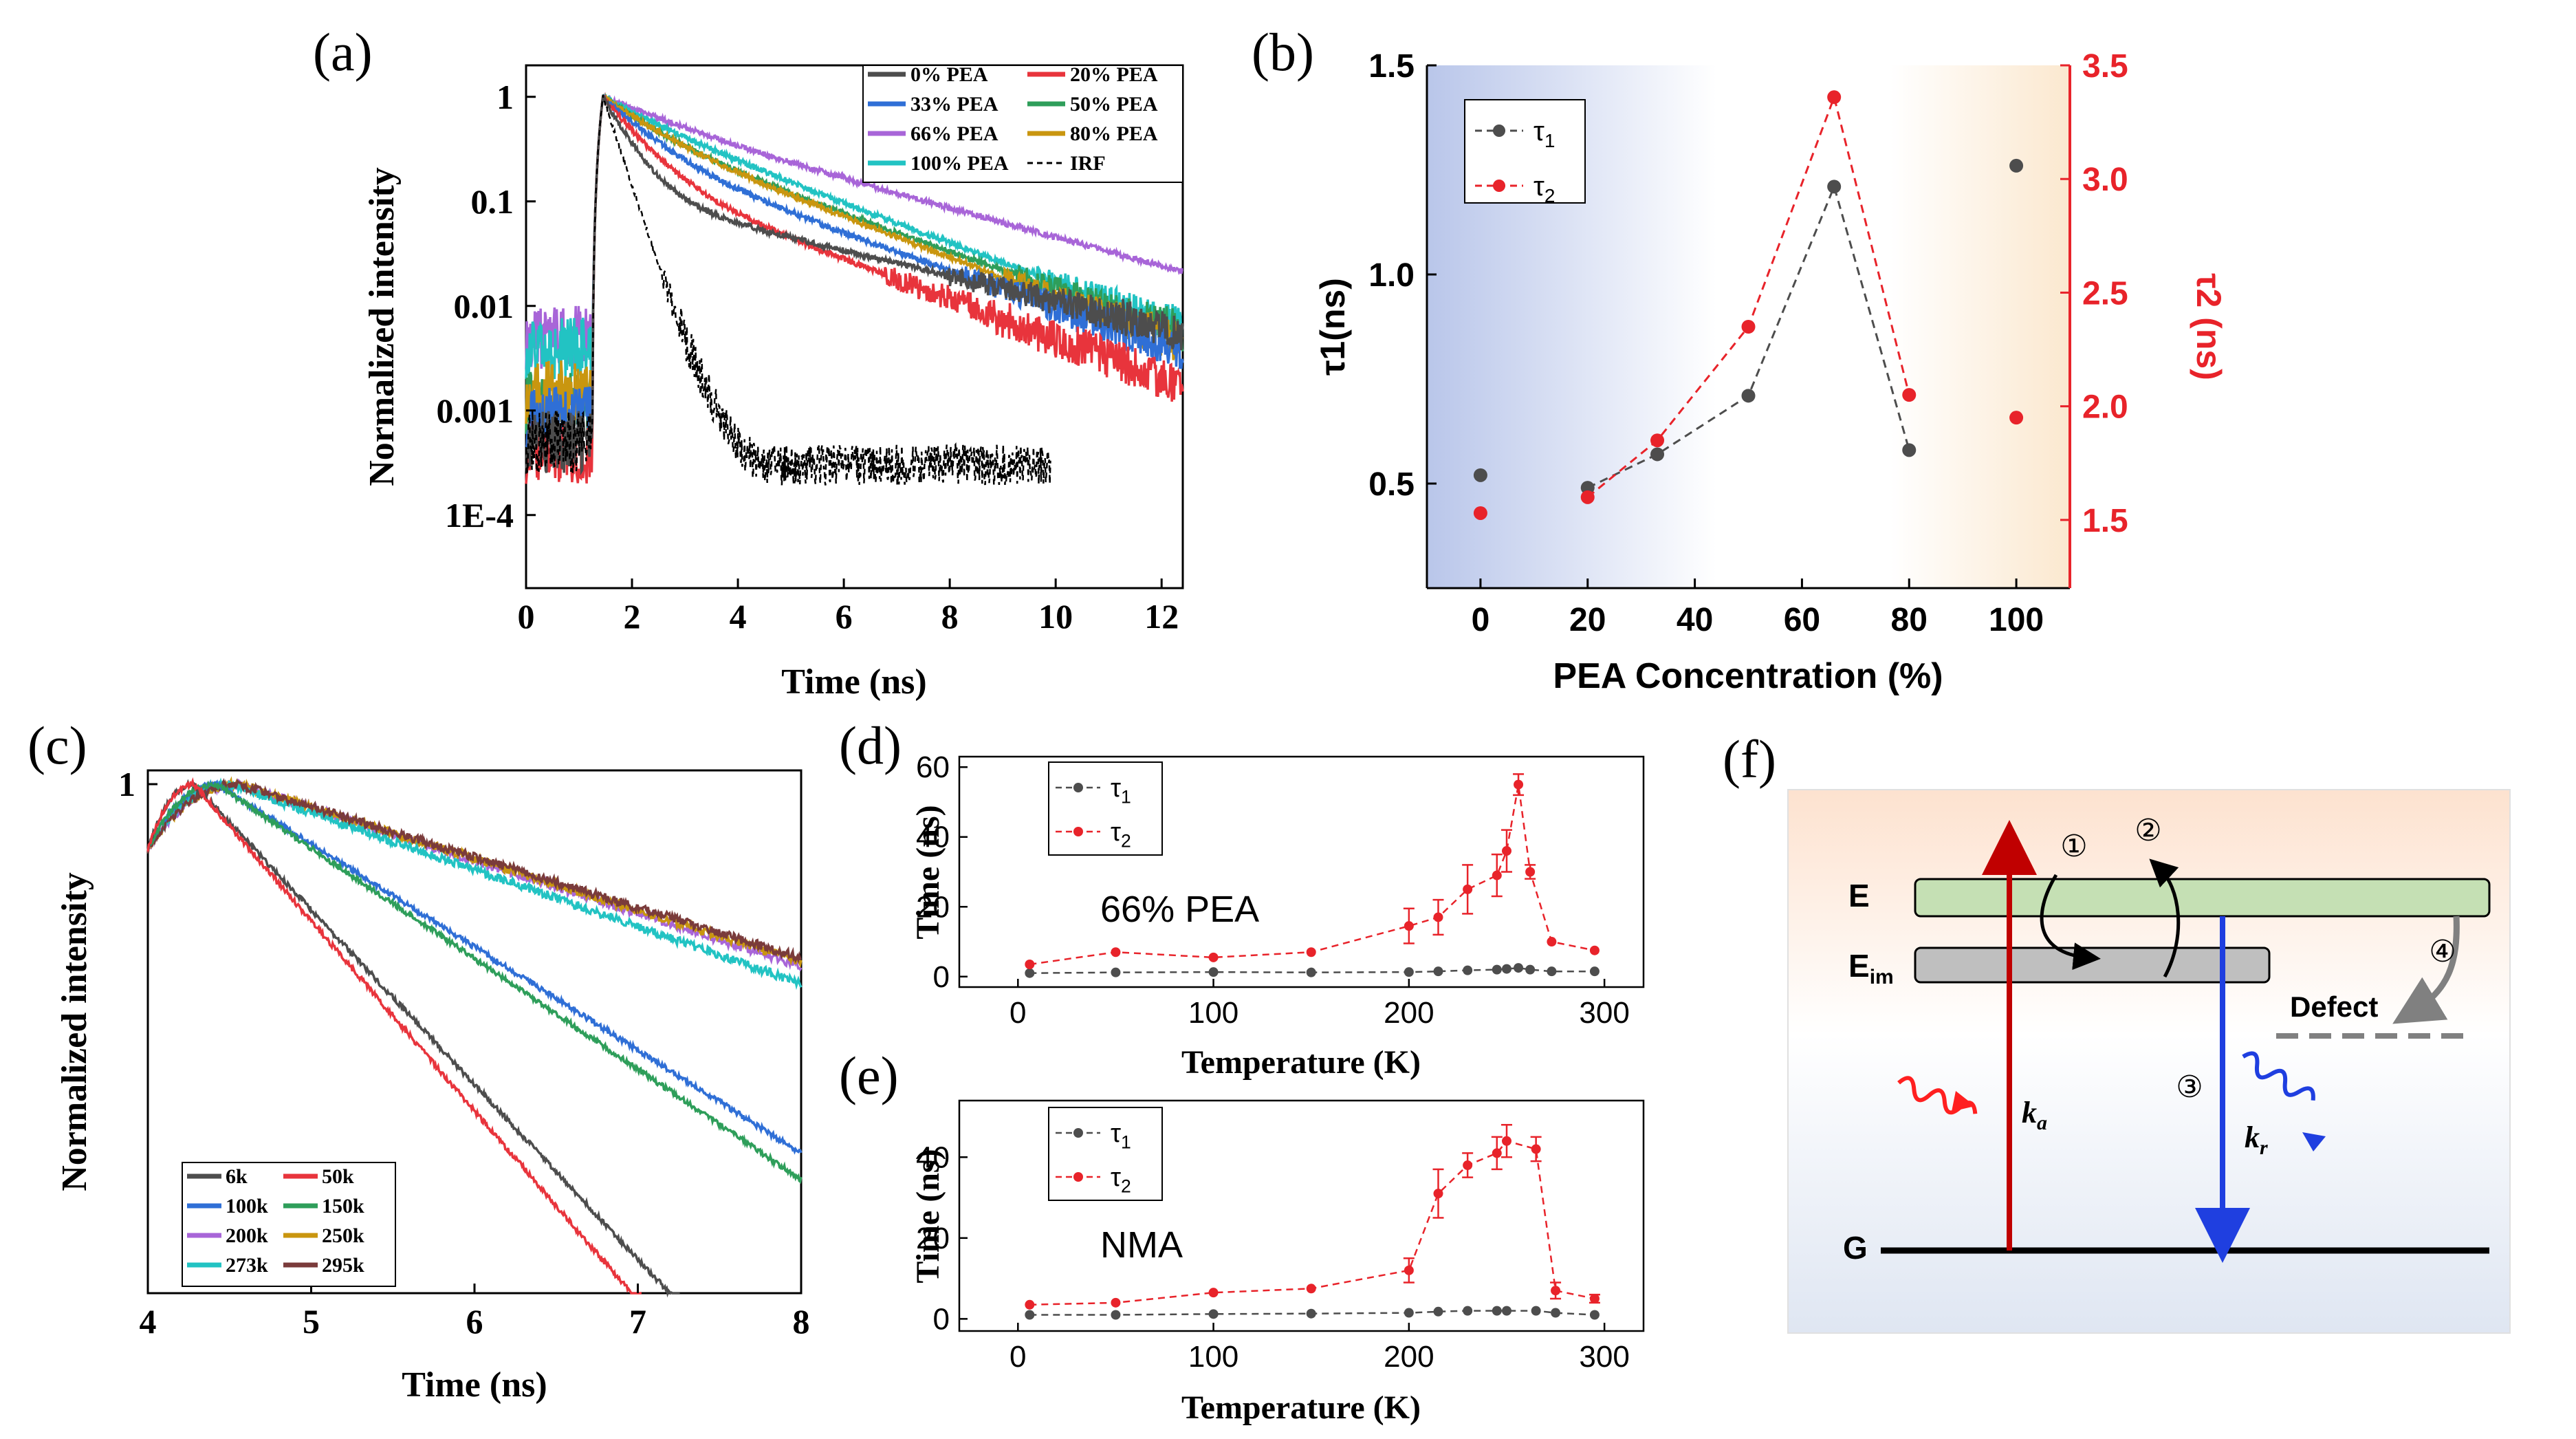 This screenshot has width=2576, height=1439. I want to click on panel-b-ylabel-right: τ2 (ns), so click(2209, 326).